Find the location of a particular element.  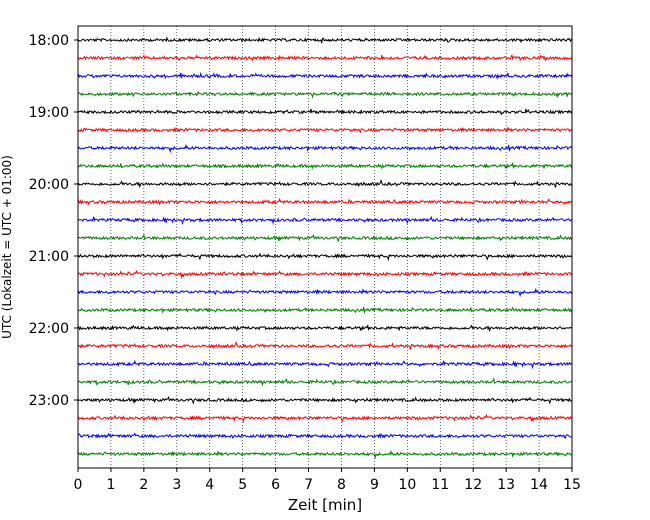

x-tick-label-5: 5 is located at coordinates (242, 485).